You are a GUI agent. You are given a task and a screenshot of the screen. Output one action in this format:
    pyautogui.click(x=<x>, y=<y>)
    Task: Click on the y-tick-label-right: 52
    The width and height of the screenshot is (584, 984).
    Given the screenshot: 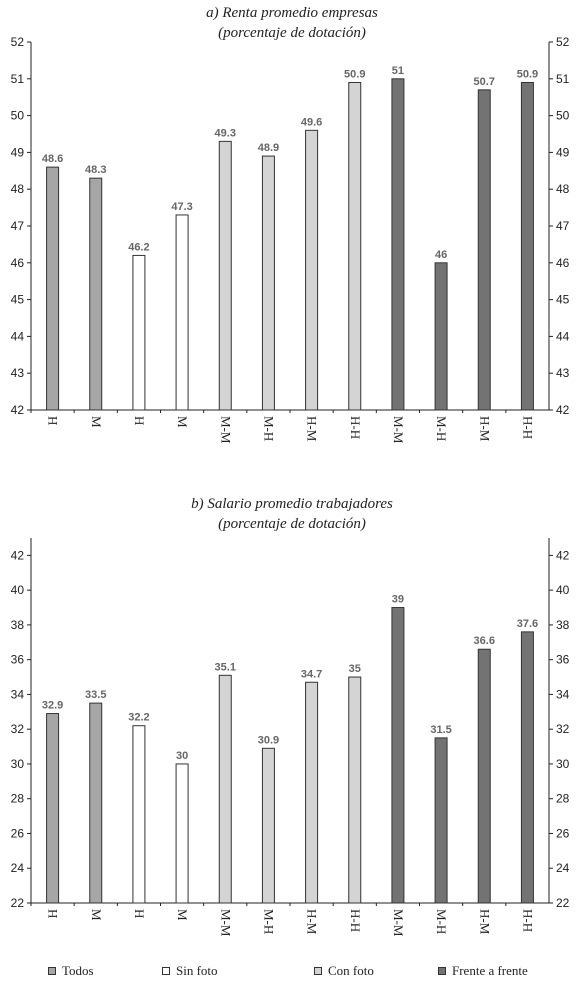 What is the action you would take?
    pyautogui.click(x=563, y=42)
    